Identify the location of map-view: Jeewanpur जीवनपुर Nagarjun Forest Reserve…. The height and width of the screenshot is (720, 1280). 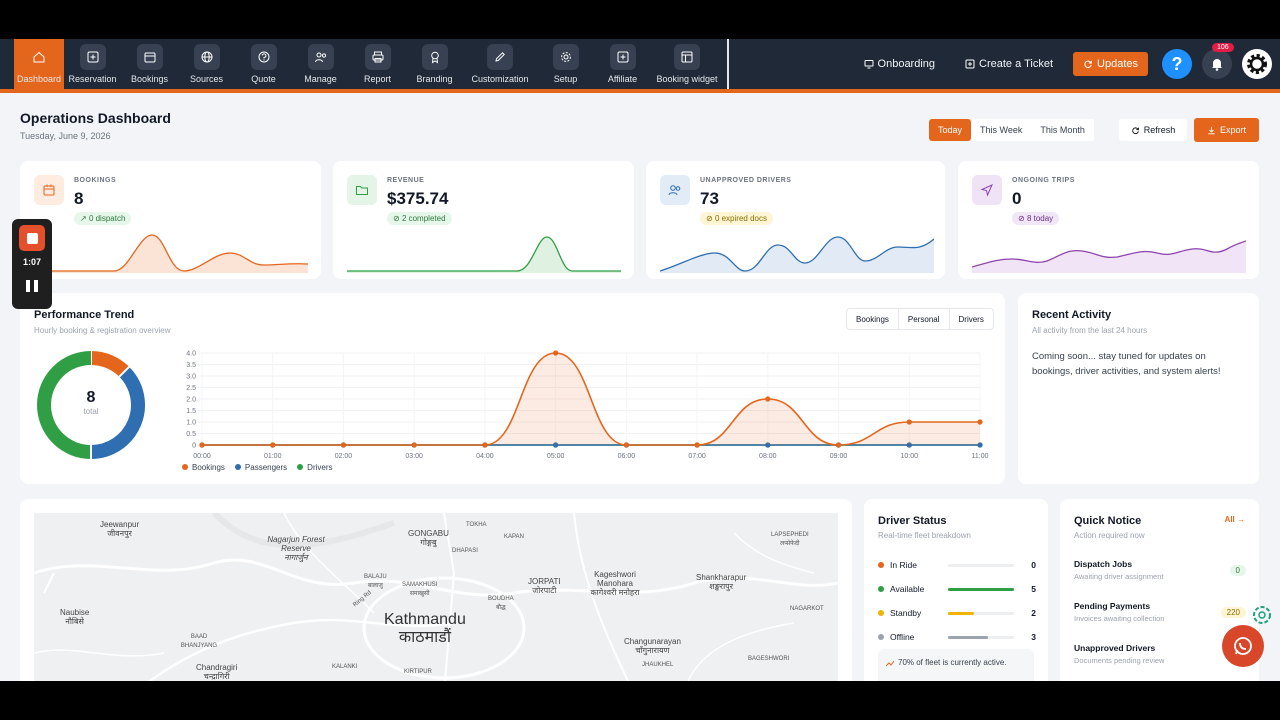
(436, 597).